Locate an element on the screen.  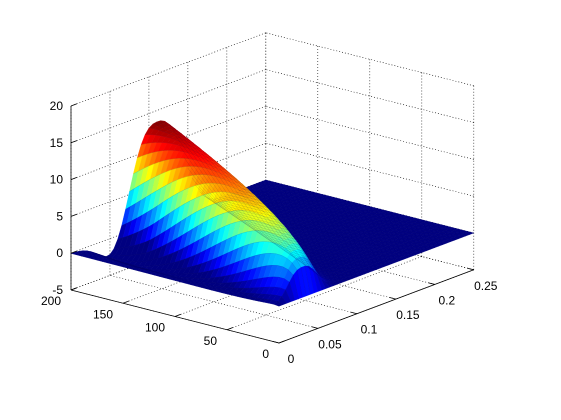
y-tick-label: 0 is located at coordinates (265, 354).